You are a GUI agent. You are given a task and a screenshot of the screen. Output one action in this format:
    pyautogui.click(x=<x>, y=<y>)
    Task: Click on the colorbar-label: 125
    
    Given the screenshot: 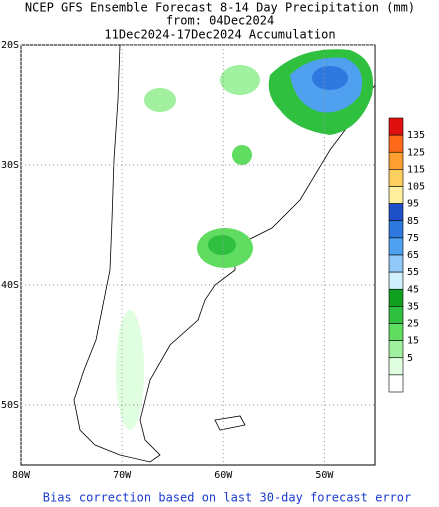 What is the action you would take?
    pyautogui.click(x=416, y=152)
    